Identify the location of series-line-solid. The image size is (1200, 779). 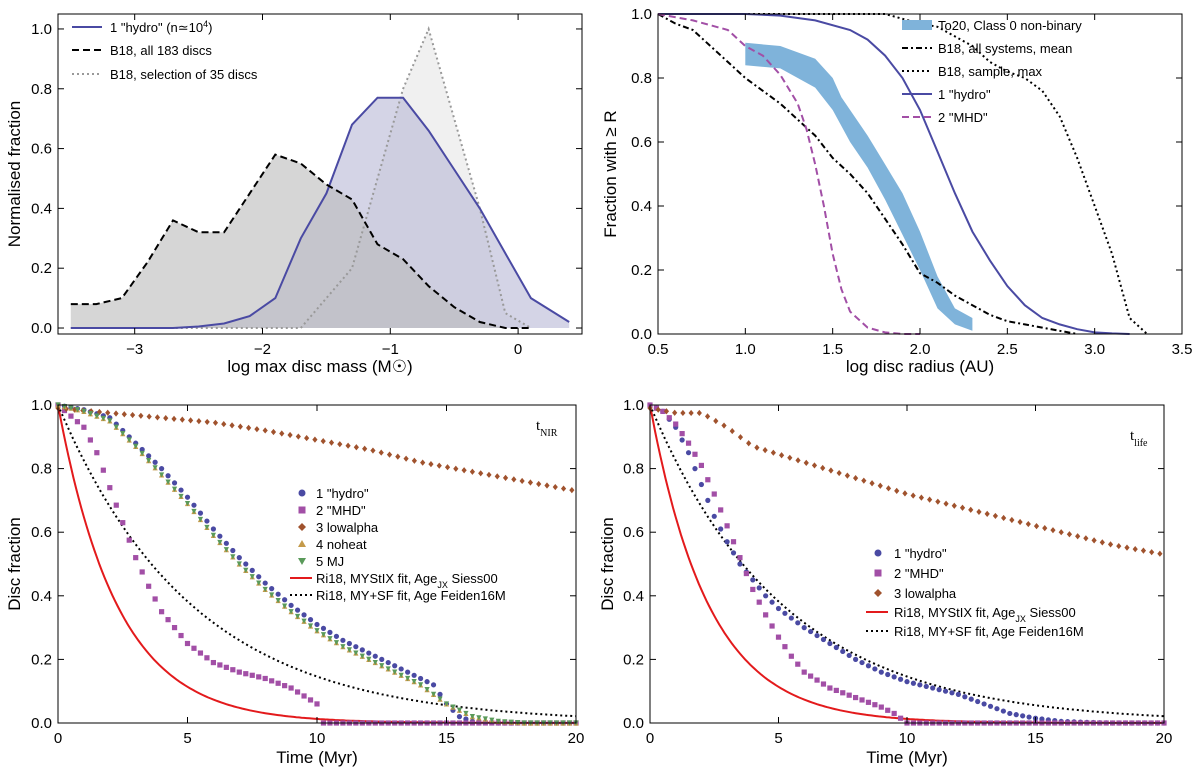
(320, 212).